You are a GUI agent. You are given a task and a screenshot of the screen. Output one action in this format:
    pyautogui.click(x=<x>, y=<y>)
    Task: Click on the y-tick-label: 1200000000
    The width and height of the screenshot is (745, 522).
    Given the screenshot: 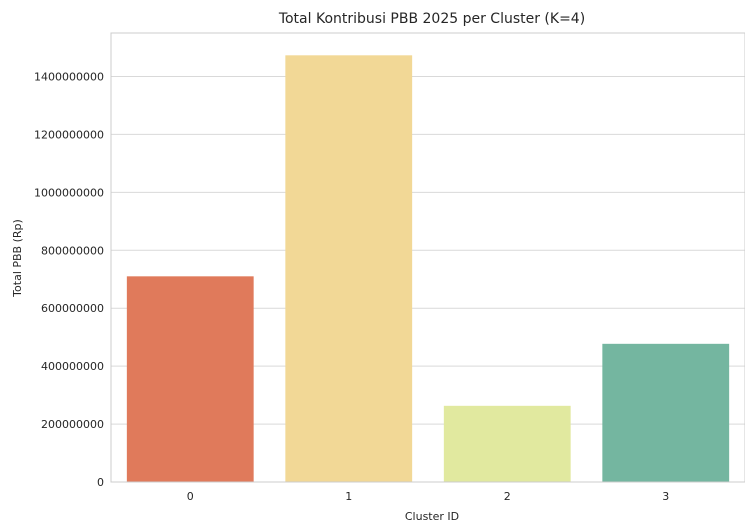 What is the action you would take?
    pyautogui.click(x=69, y=134)
    